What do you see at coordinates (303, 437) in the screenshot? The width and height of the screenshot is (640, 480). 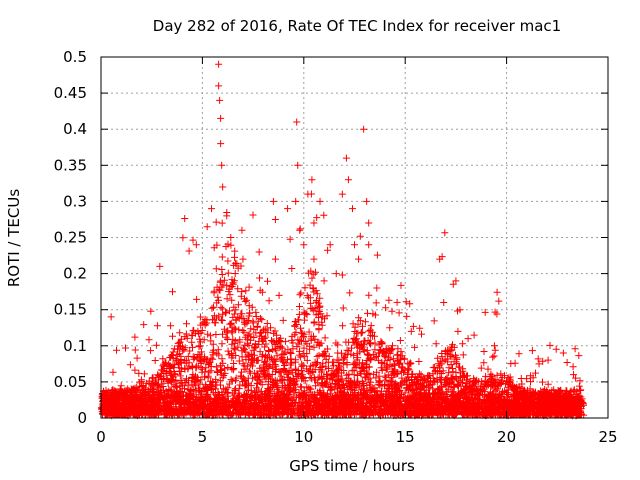 I see `x-tick-label: 10` at bounding box center [303, 437].